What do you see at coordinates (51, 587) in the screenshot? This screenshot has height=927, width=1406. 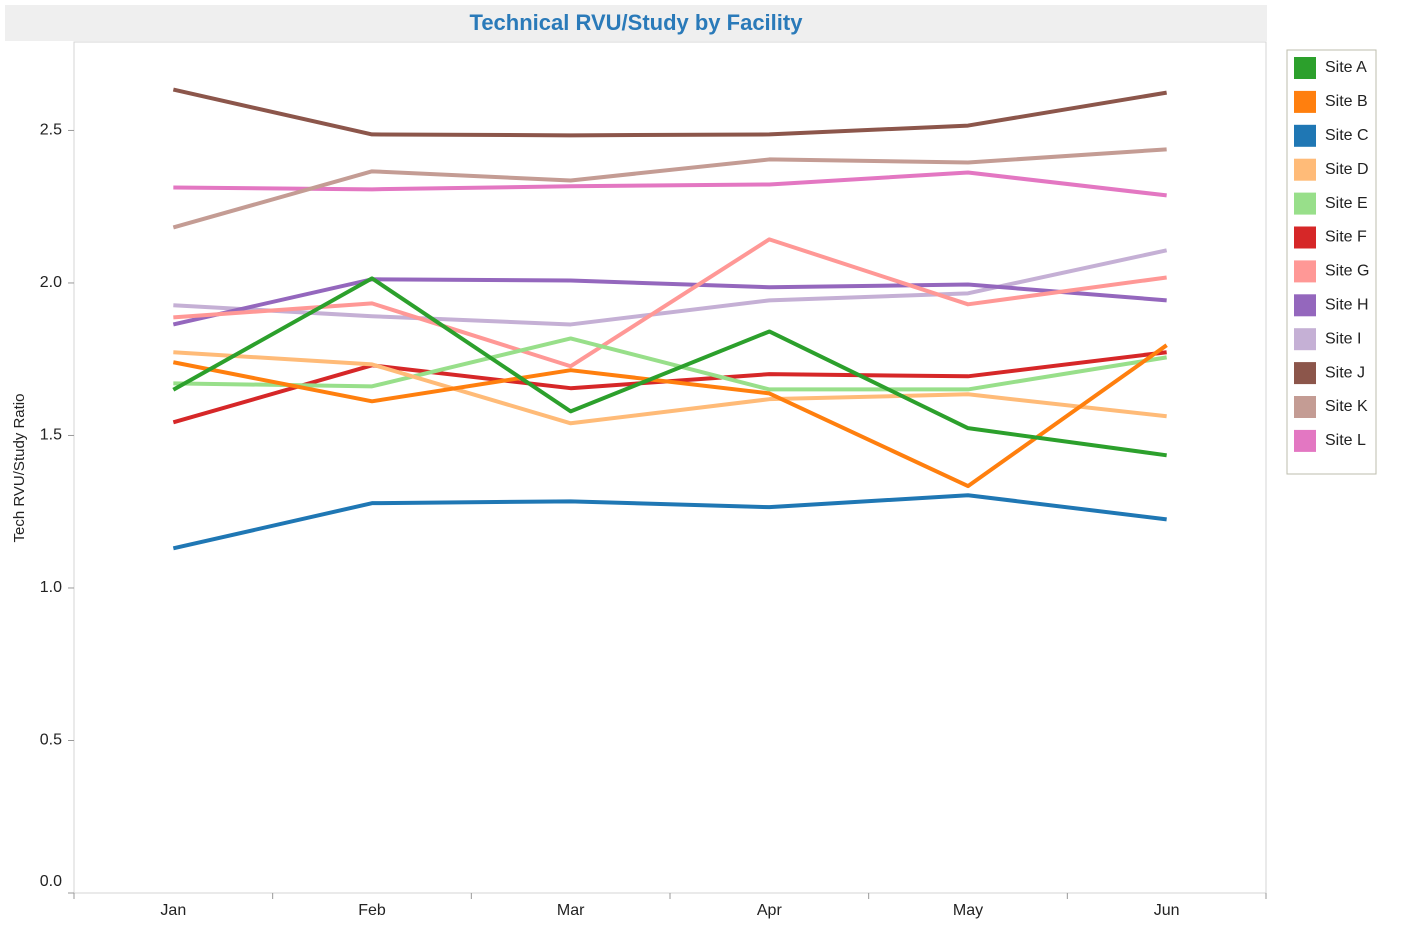 I see `y-tick-label: 1.0` at bounding box center [51, 587].